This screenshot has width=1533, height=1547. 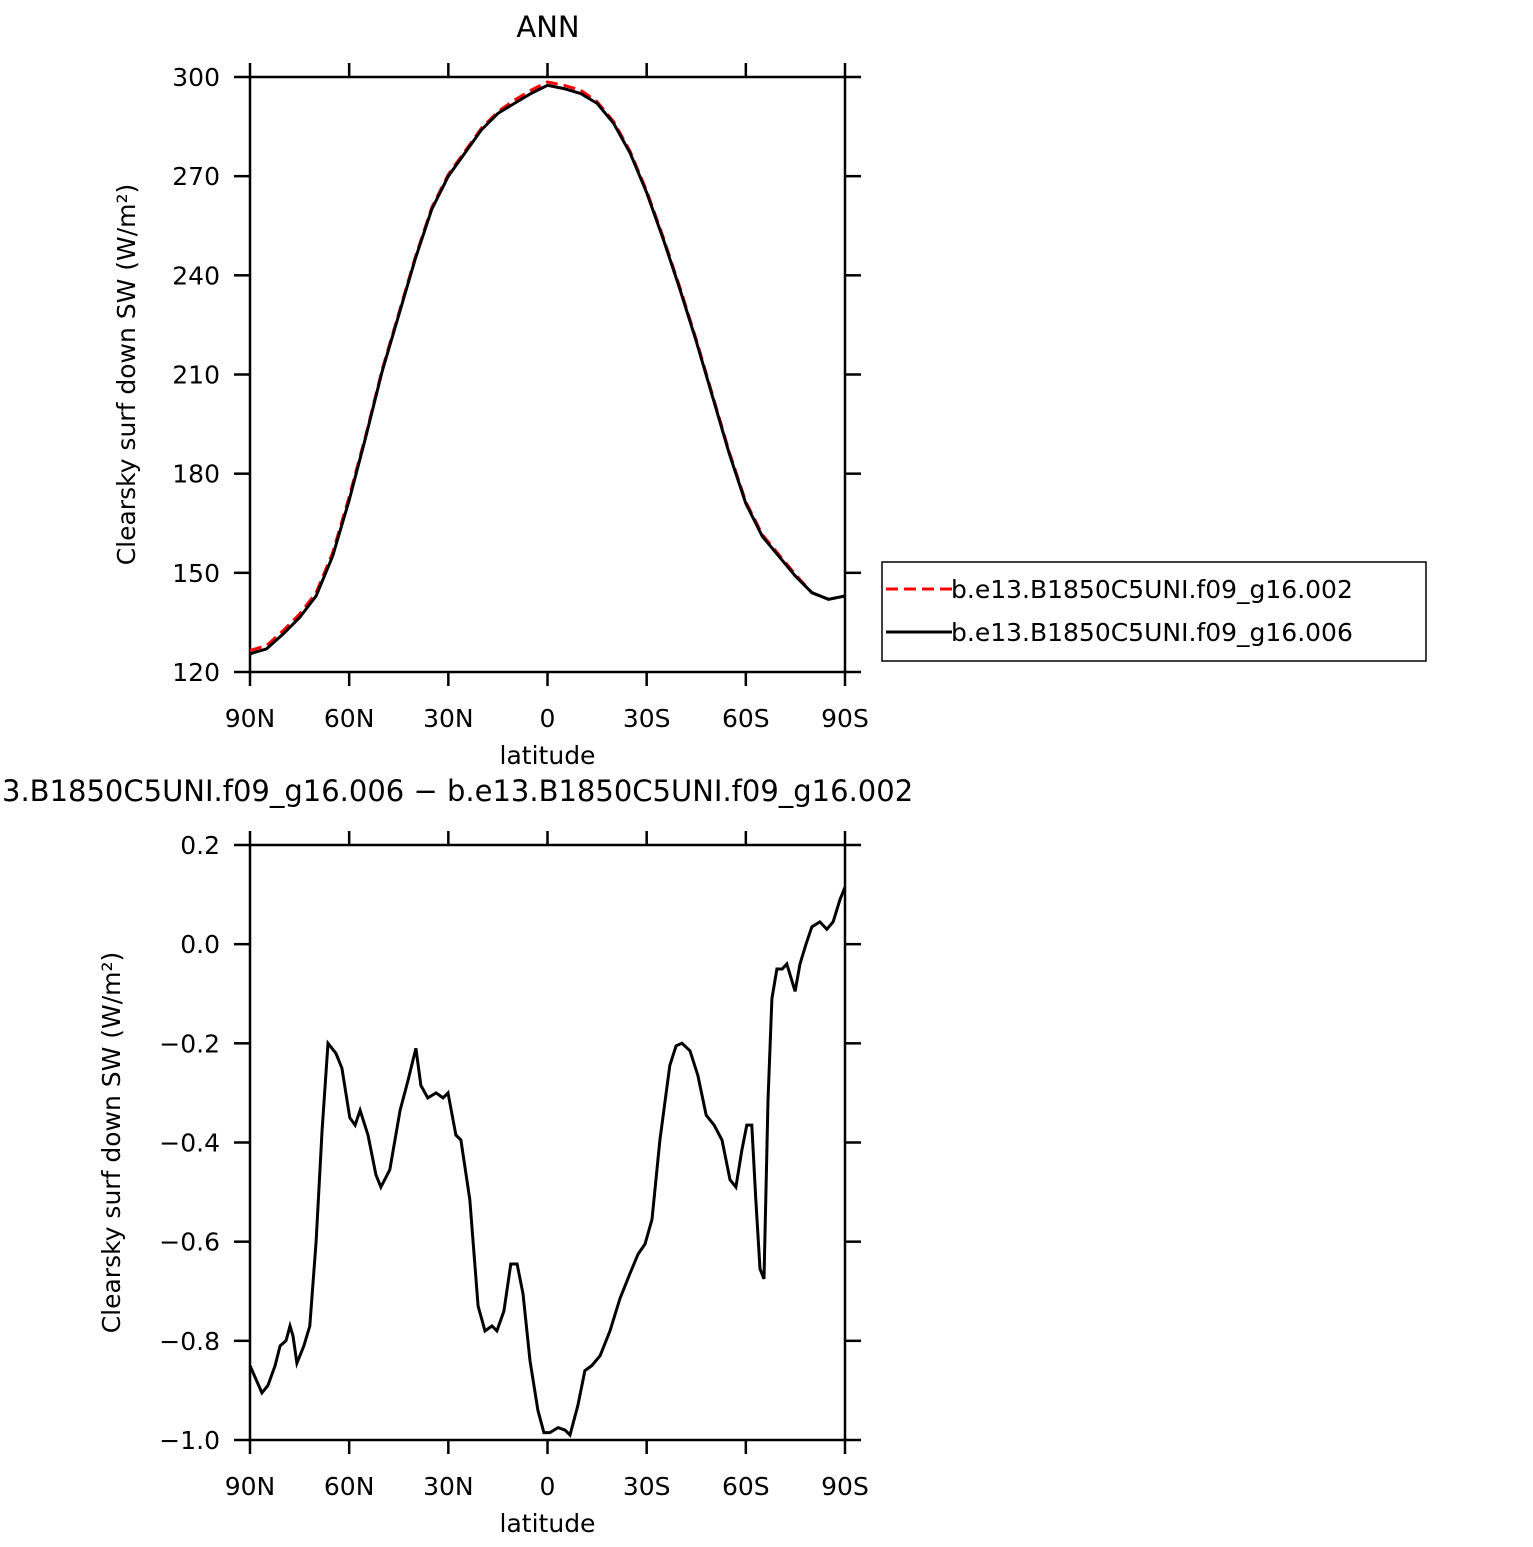 I want to click on legend-label: b.e13.B1850C5UNI.f09_g16.002, so click(x=1152, y=589).